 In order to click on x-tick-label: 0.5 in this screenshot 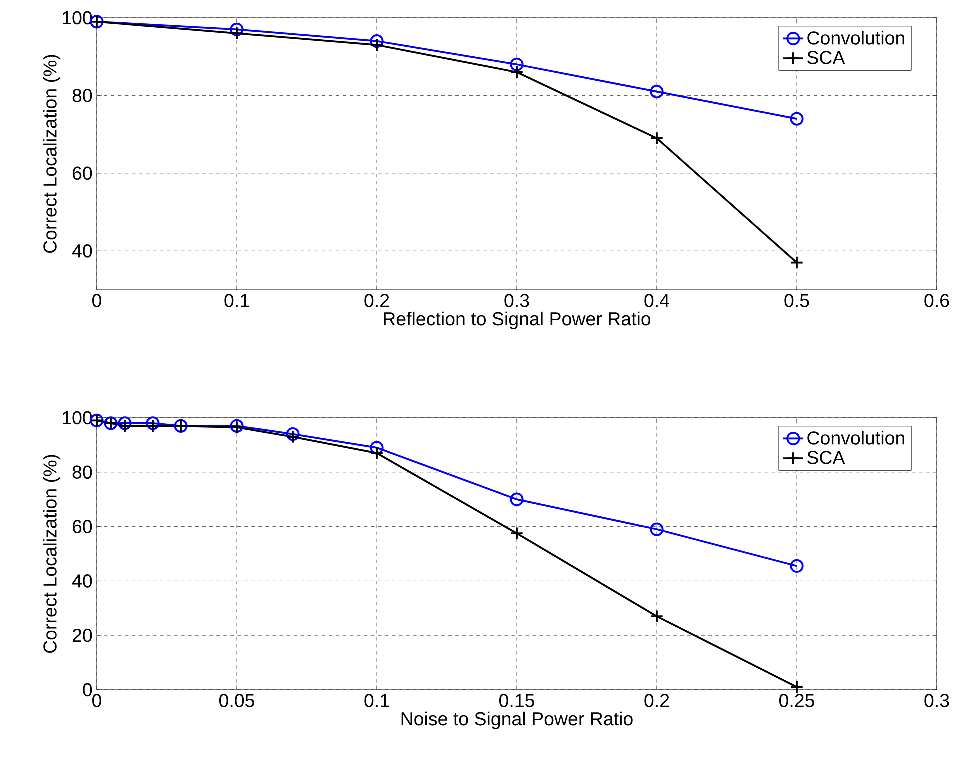, I will do `click(797, 301)`.